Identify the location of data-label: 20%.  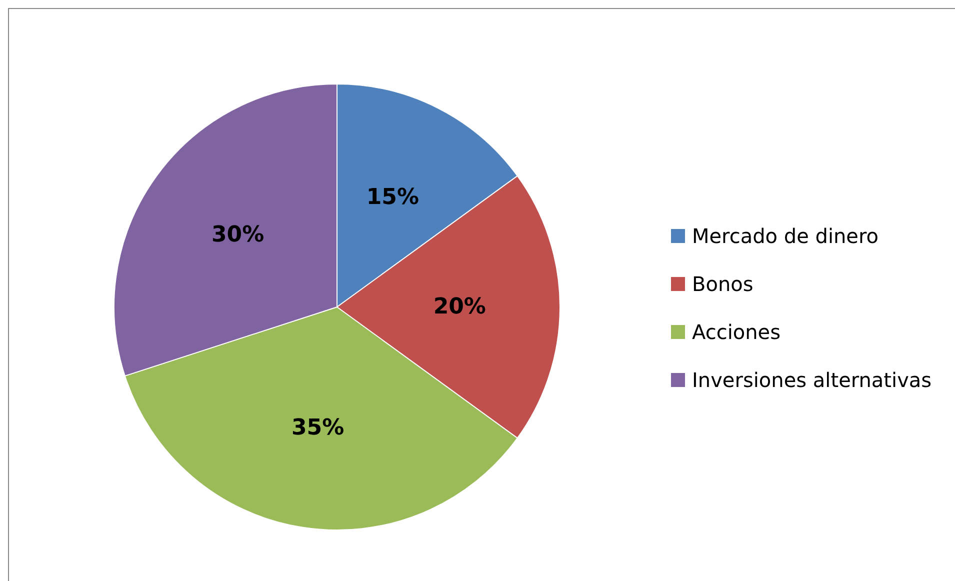
(459, 307).